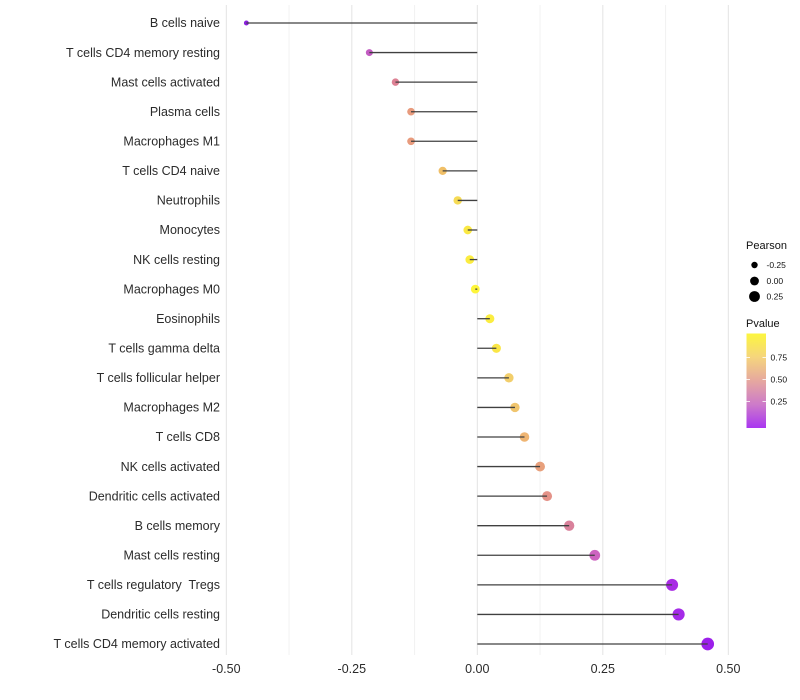  I want to click on size-legend-label: 0.25, so click(775, 297).